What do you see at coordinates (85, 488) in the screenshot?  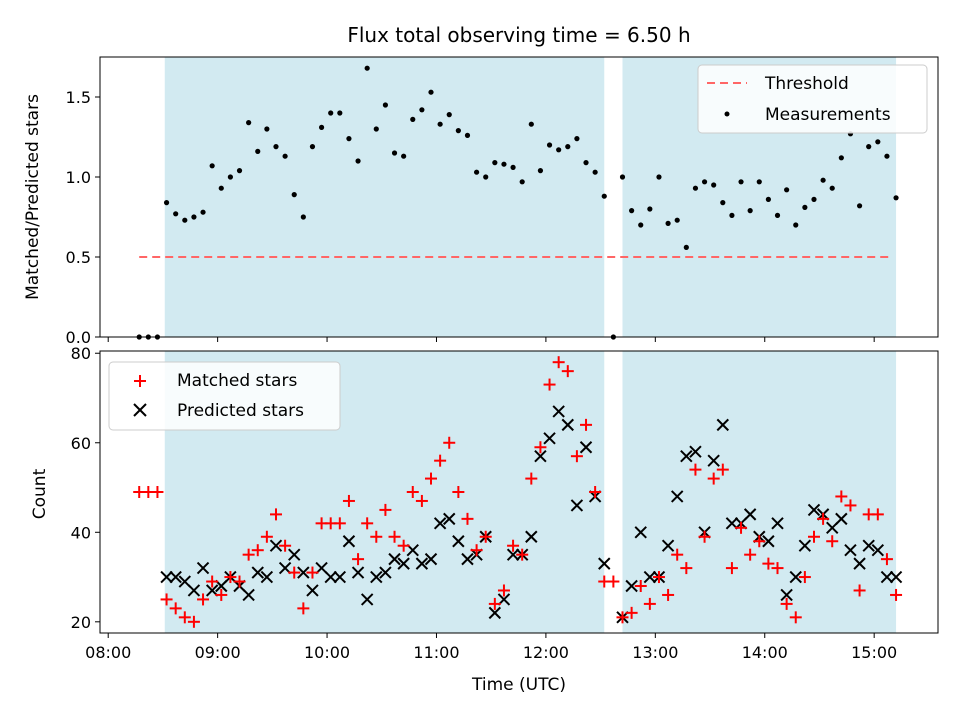 I see `bottom-y-axis-ticks: 20 40 60 80` at bounding box center [85, 488].